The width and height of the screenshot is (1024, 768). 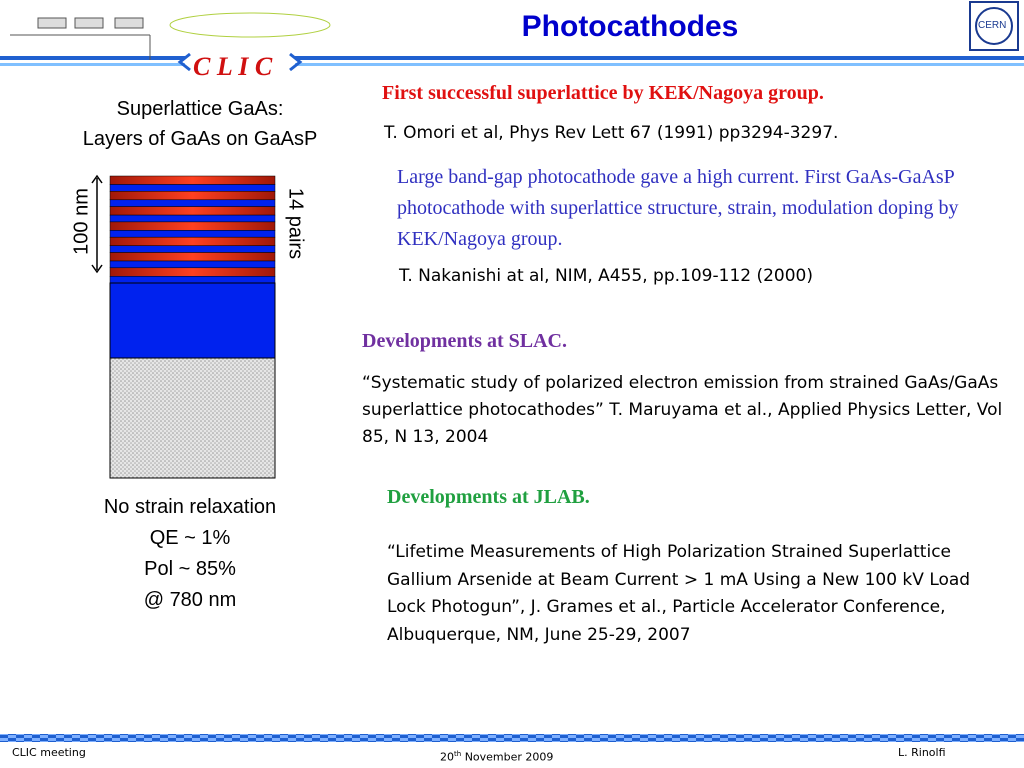 What do you see at coordinates (509, 757) in the screenshot?
I see `date-rest: November 2009` at bounding box center [509, 757].